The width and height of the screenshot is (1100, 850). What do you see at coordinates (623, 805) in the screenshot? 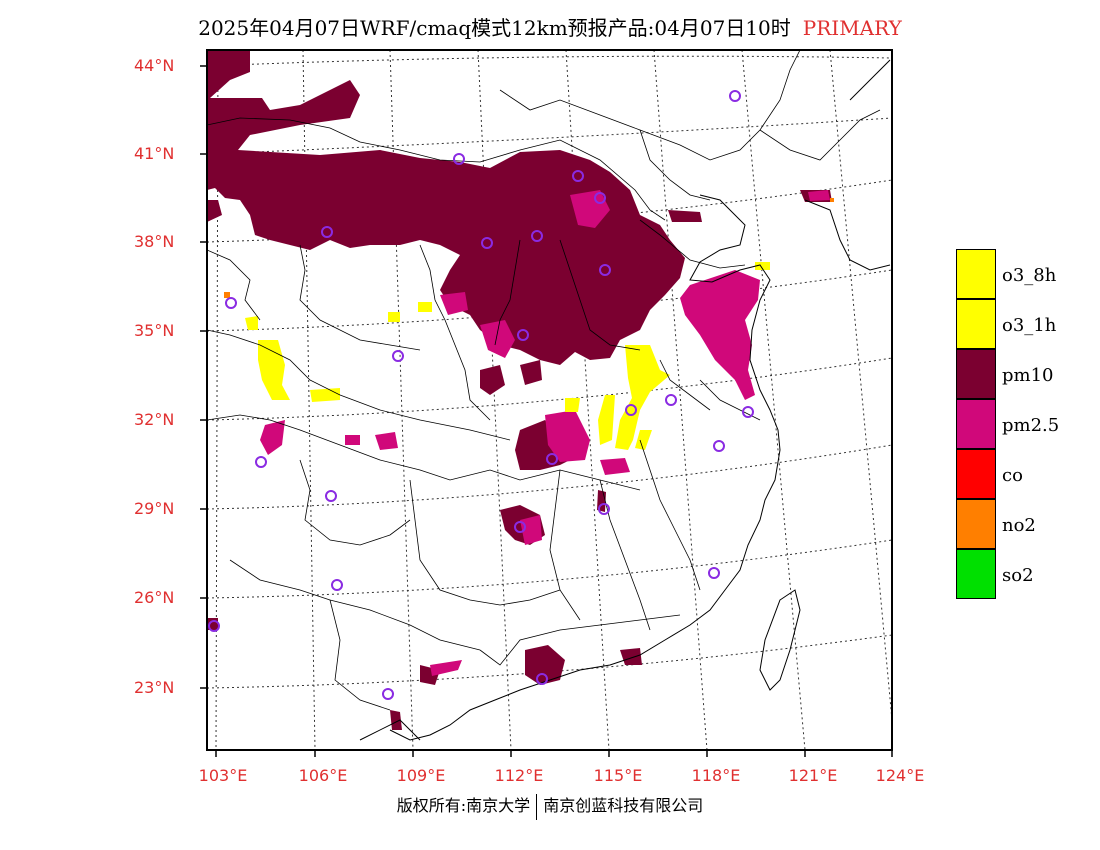
I see `copyright-right: 南京创蓝科技有限公司` at bounding box center [623, 805].